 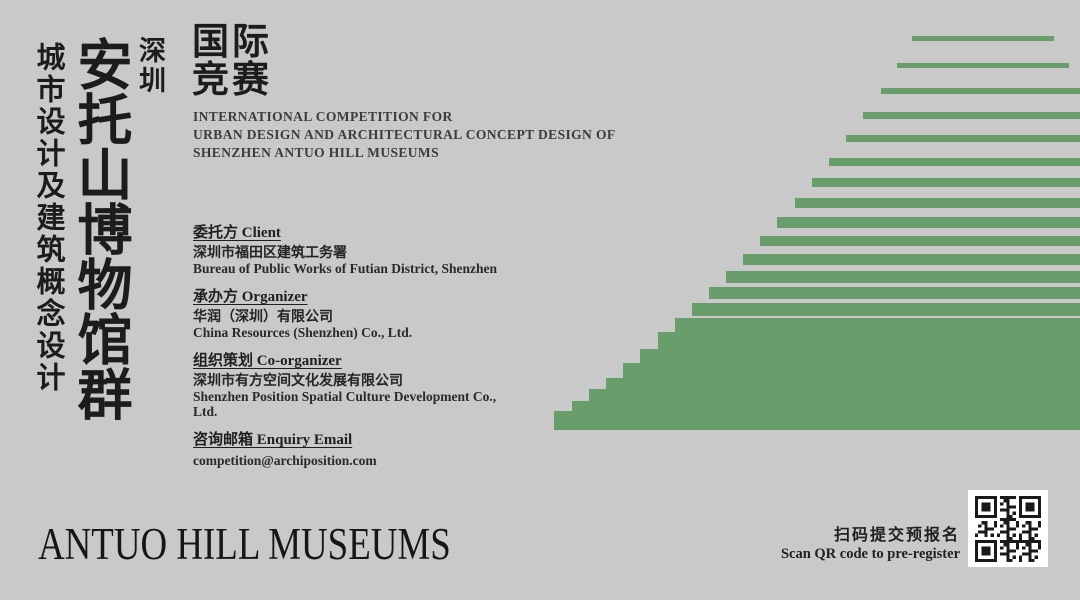 What do you see at coordinates (150, 66) in the screenshot?
I see `vertical-city-label: 深圳` at bounding box center [150, 66].